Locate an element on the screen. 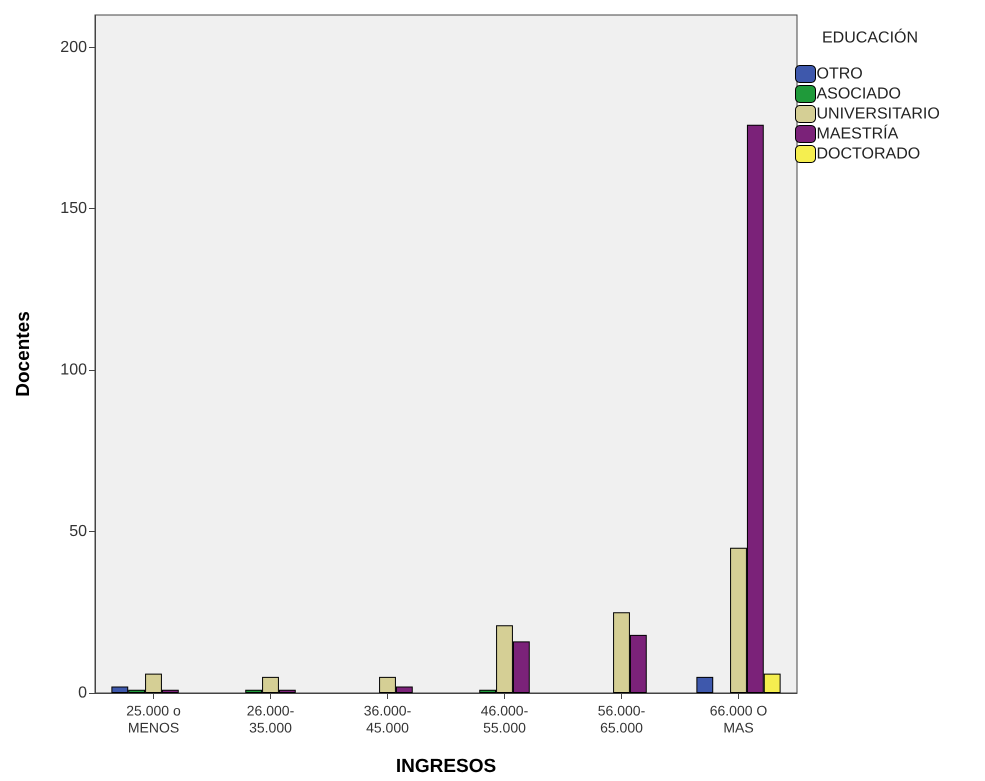 This screenshot has width=985, height=781. x-tick-label: 66.000 O MAS is located at coordinates (739, 719).